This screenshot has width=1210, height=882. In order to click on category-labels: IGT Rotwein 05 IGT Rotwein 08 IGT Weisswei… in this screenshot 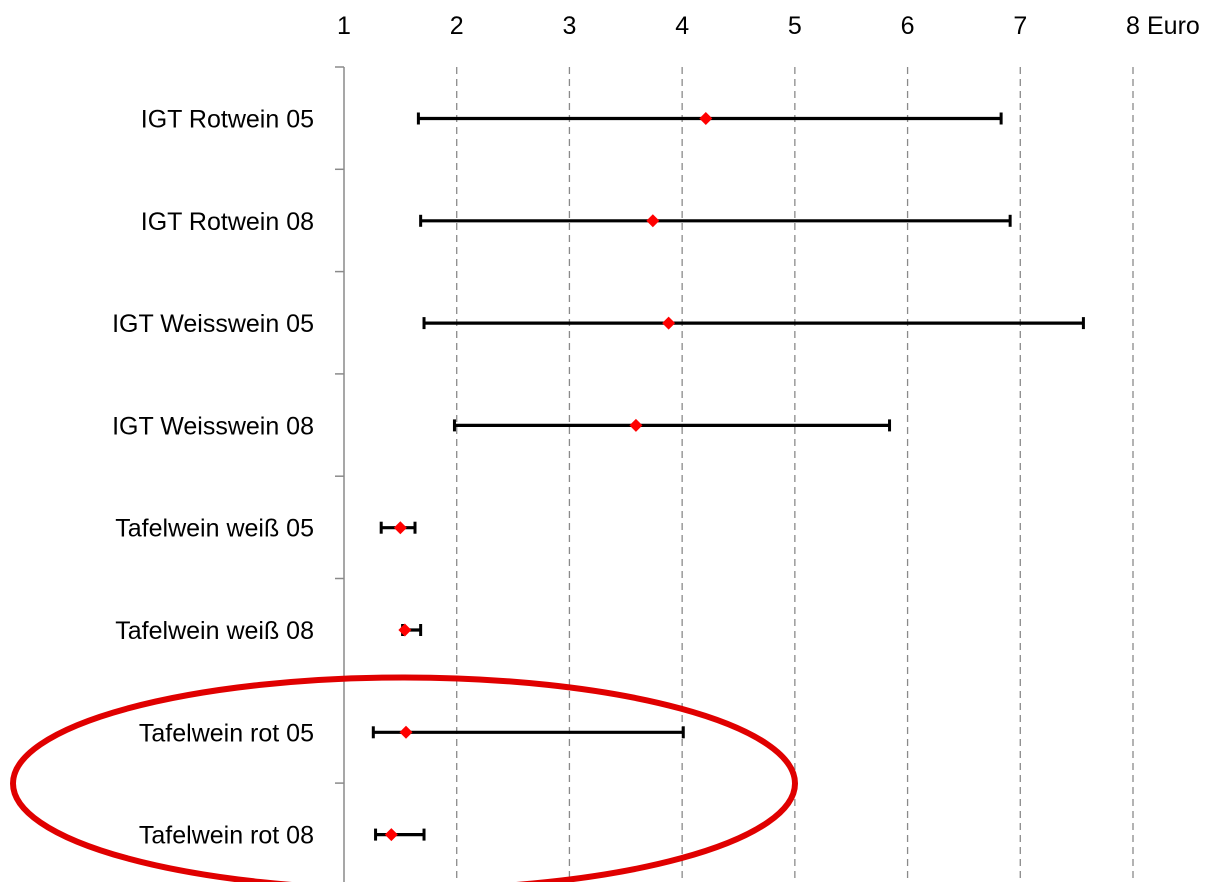, I will do `click(213, 478)`.